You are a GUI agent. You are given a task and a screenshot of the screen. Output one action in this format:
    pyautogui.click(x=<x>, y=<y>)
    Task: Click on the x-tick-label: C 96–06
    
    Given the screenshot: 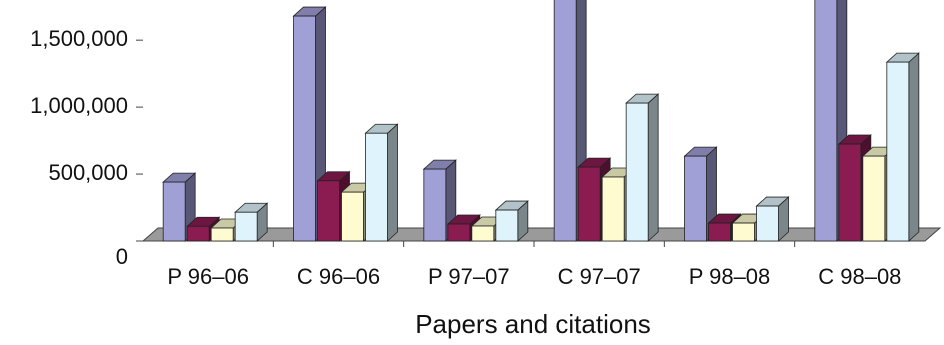 What is the action you would take?
    pyautogui.click(x=338, y=276)
    